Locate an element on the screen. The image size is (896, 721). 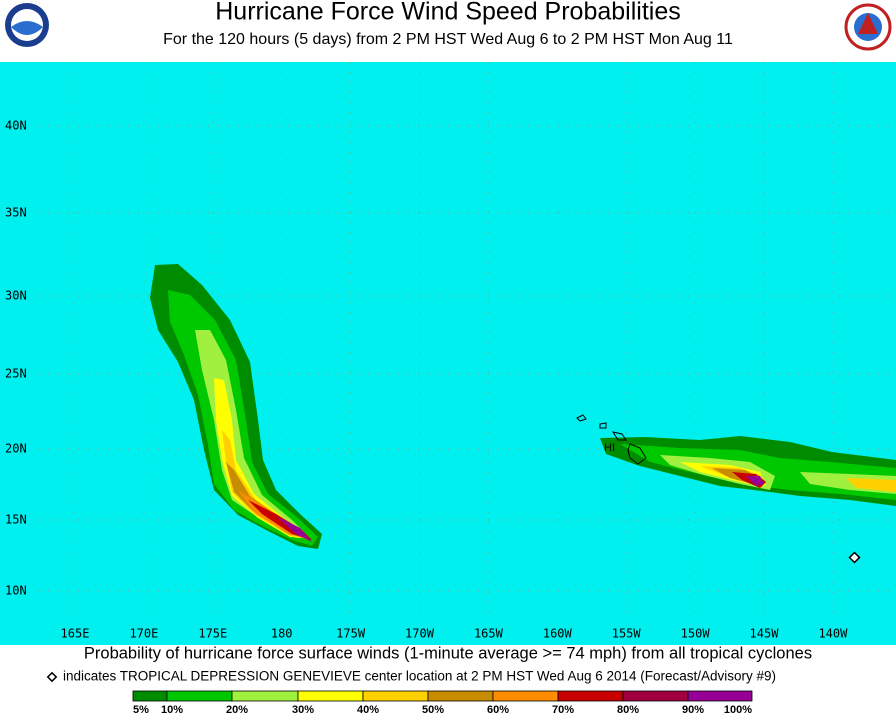
lon-label: 165E is located at coordinates (75, 634).